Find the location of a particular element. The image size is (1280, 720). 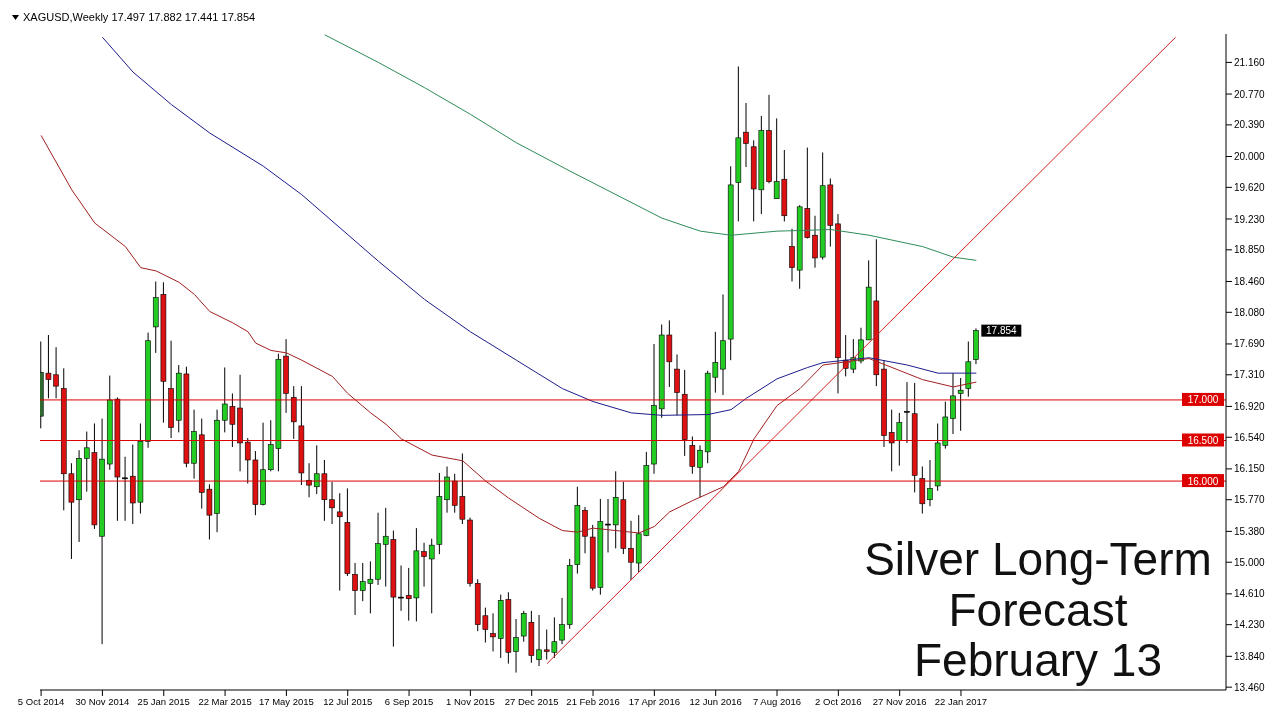

x-tick-label: 2 Oct 2016 is located at coordinates (838, 701).